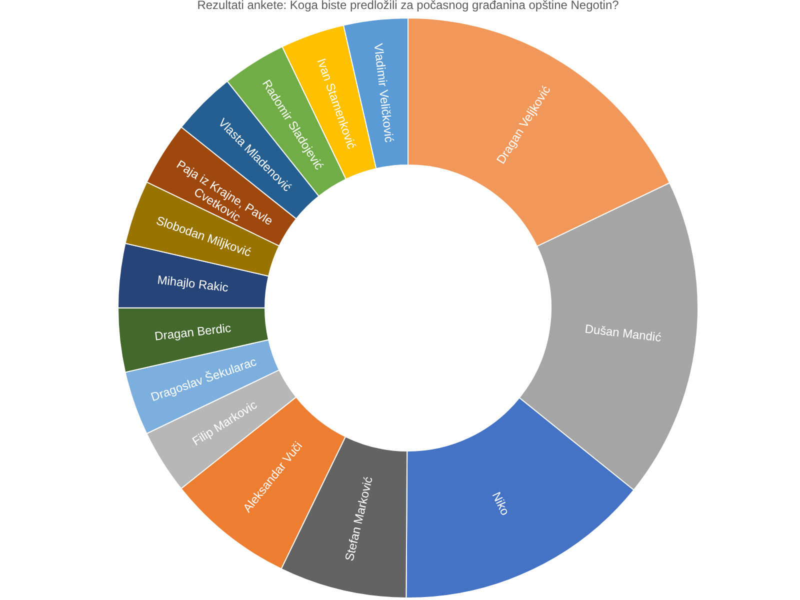 The height and width of the screenshot is (600, 800). Describe the element at coordinates (408, 6) in the screenshot. I see `chart-title: Rezultati ankete: Koga biste predložili za počasnog građanina opštine Negotin?` at that location.